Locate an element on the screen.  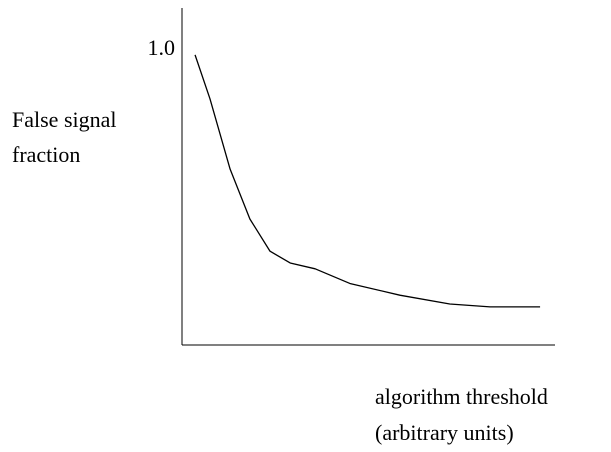
y-axis-label: False signal is located at coordinates (64, 119).